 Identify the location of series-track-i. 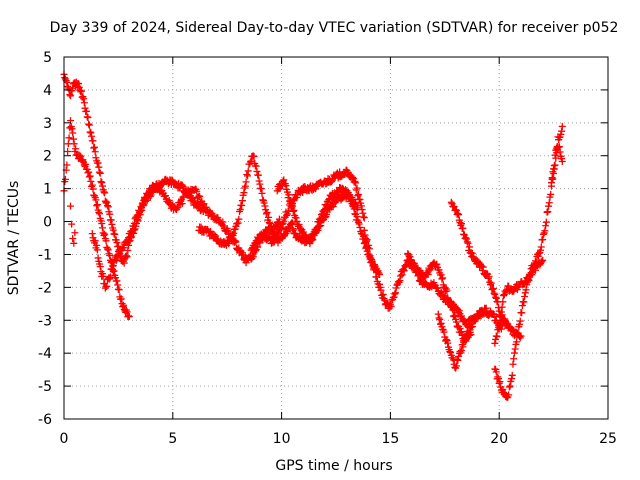
(325, 218).